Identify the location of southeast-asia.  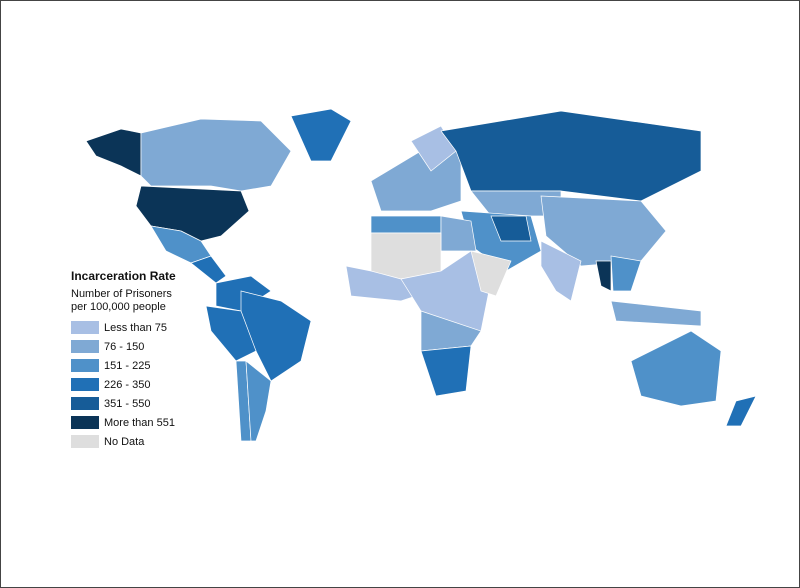
(626, 273).